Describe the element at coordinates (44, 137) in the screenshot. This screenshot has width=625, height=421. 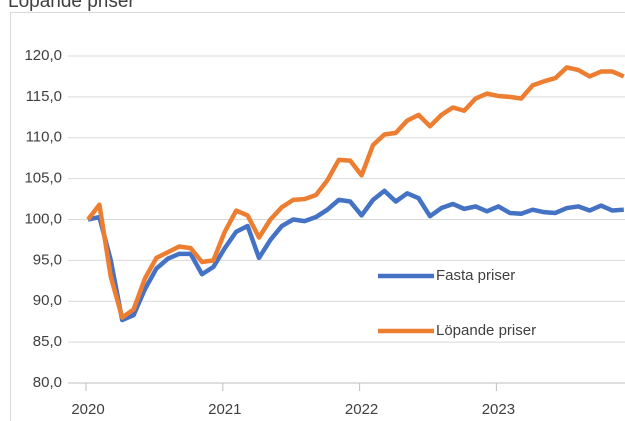
I see `y-tick-label: 110,0` at that location.